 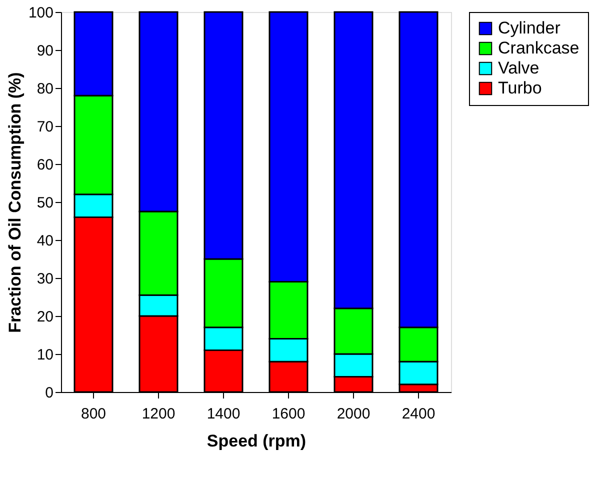 I want to click on y-tick-label: 90, so click(x=45, y=51).